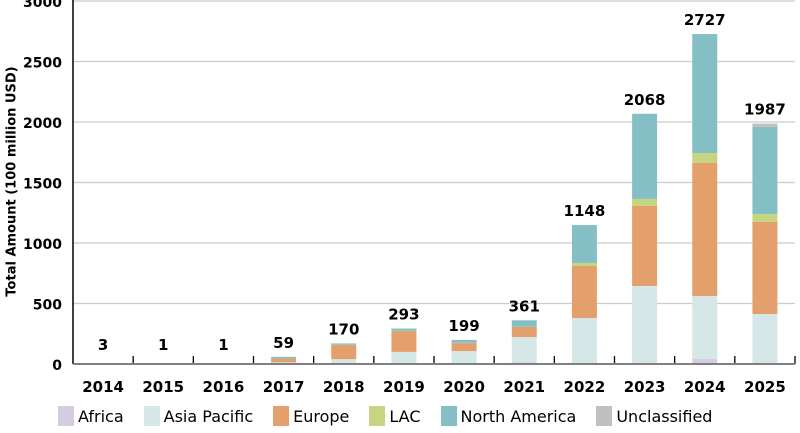 This screenshot has height=433, width=800. Describe the element at coordinates (645, 387) in the screenshot. I see `x-tick-label: 2023` at that location.